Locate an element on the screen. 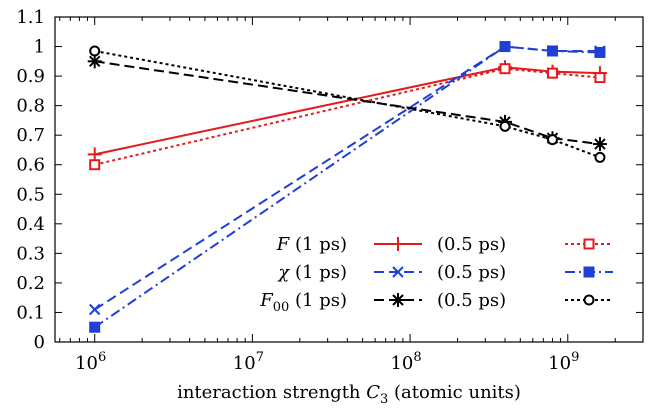 The image size is (655, 410). y-tick-label: 0.7 is located at coordinates (30, 135).